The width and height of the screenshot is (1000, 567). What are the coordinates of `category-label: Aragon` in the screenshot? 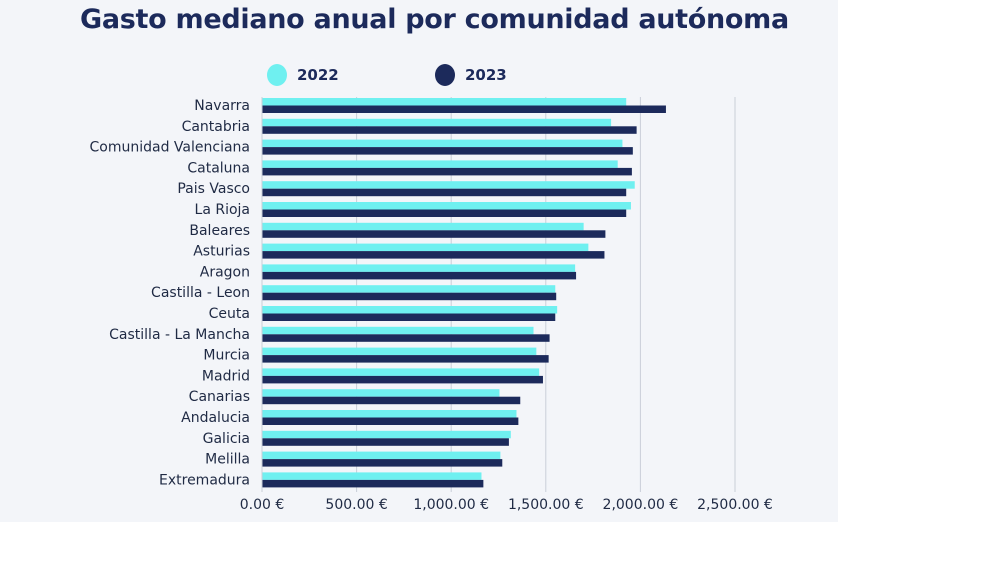 It's located at (225, 272).